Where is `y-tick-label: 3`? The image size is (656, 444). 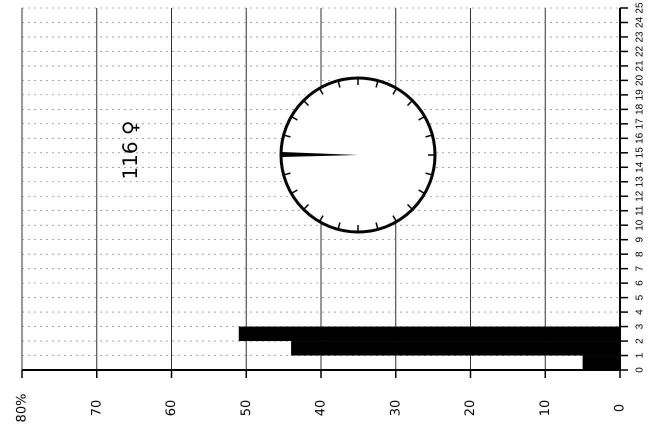
y-tick-label: 3 is located at coordinates (640, 326).